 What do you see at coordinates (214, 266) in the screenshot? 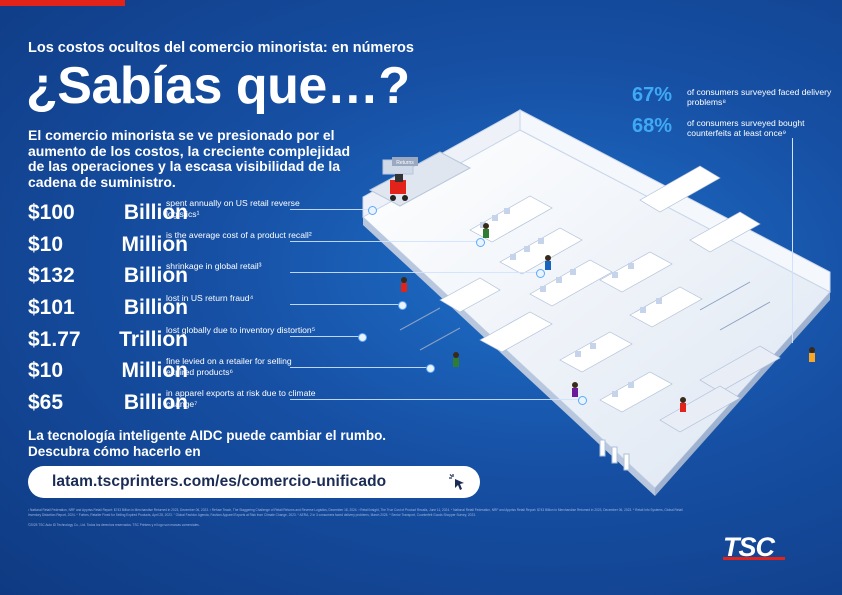
I see `stat-description: shrinkage in global retail³` at bounding box center [214, 266].